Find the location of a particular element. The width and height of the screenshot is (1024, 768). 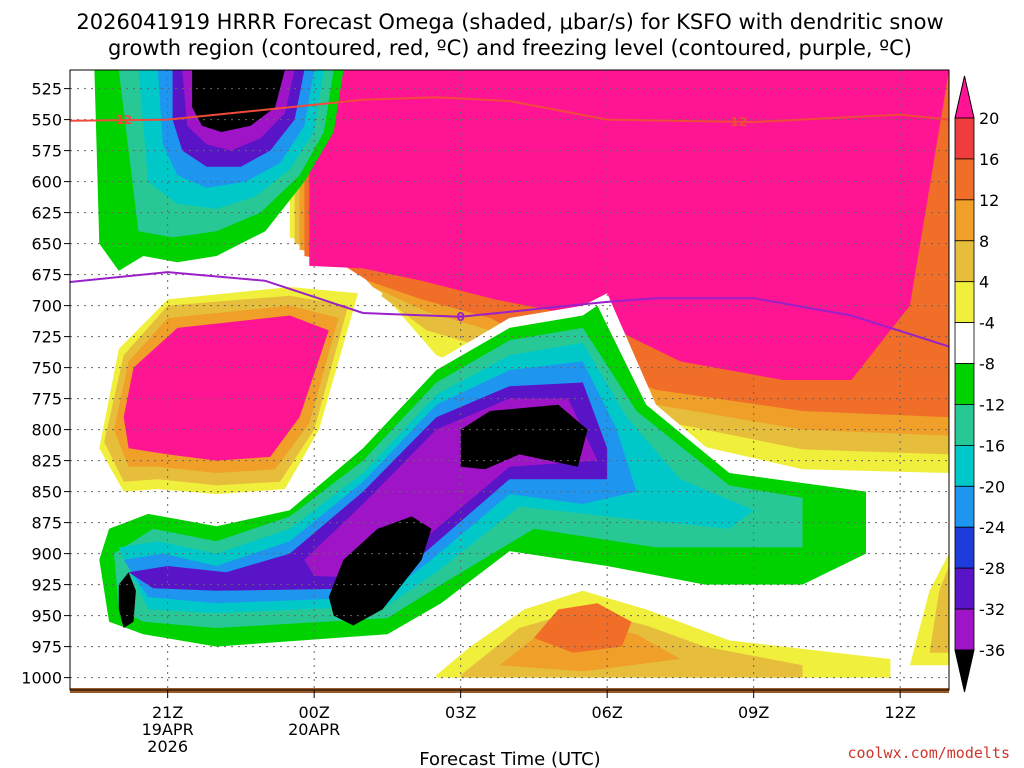

y-tick-label-15: 900 is located at coordinates (46, 554).